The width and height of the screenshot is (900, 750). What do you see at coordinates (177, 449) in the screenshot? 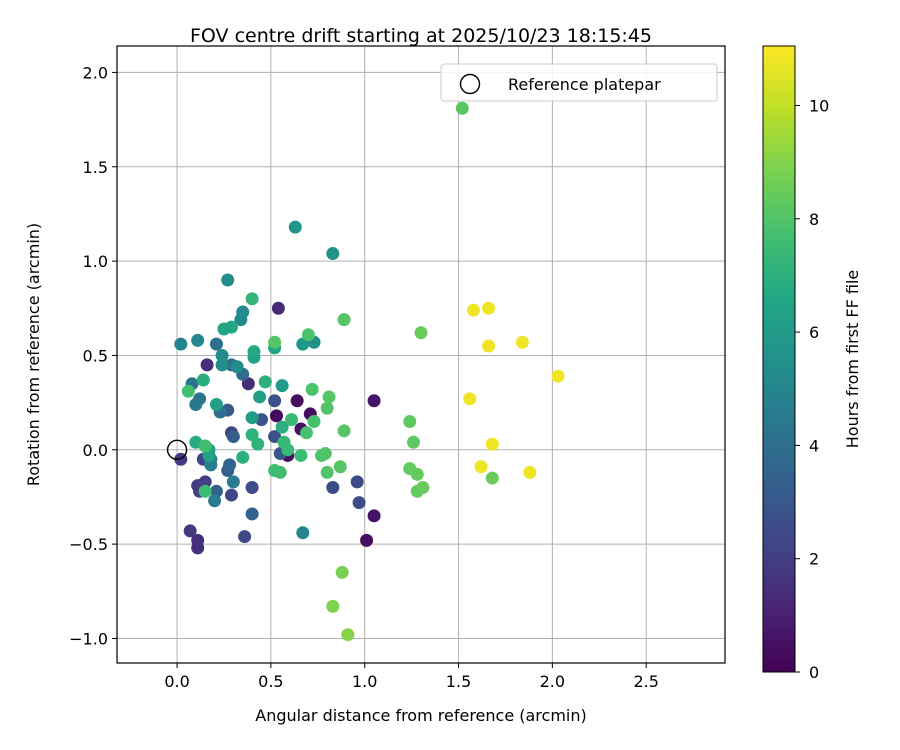
I see `reference-platepar-marker` at bounding box center [177, 449].